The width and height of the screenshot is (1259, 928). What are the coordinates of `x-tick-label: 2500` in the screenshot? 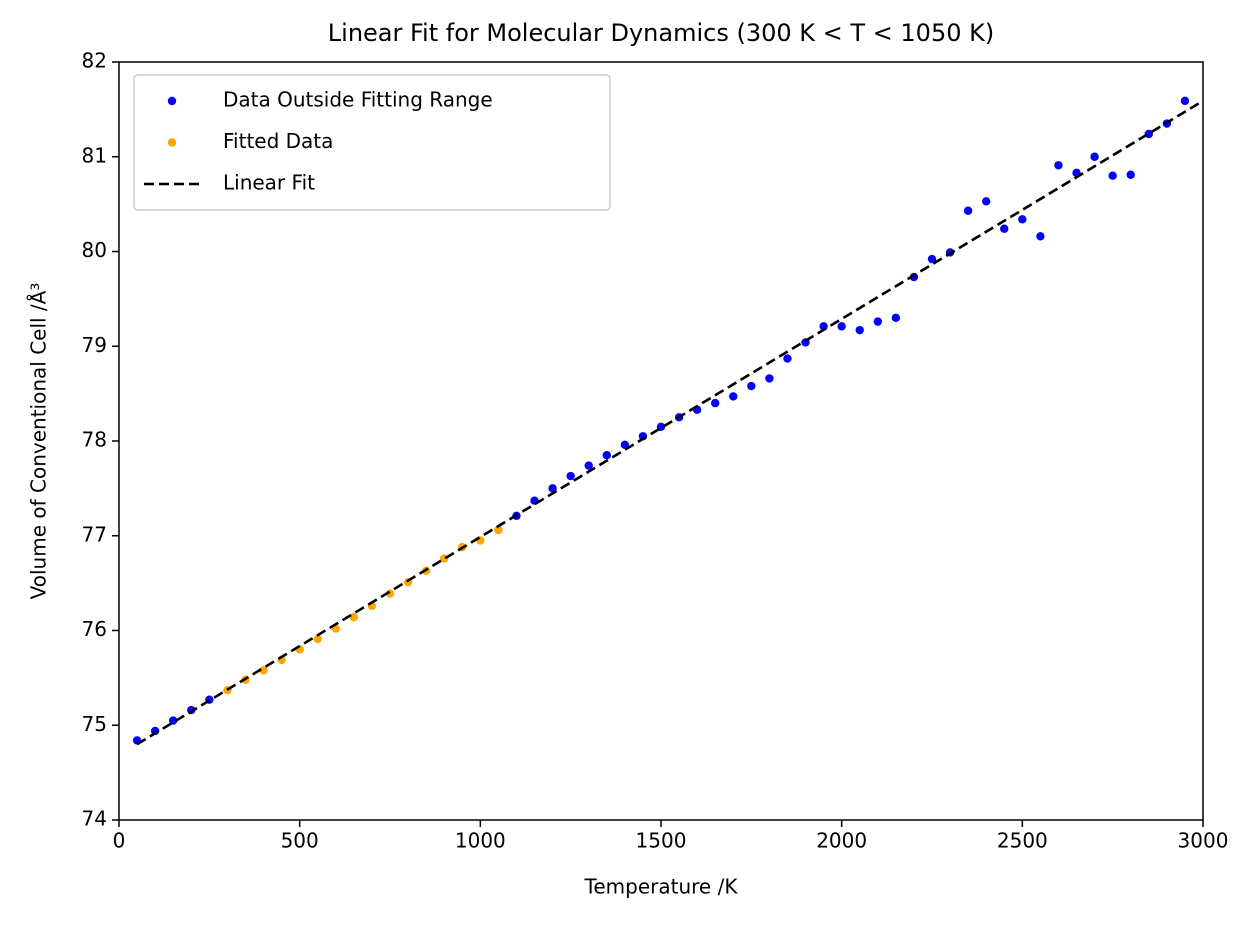 It's located at (1022, 841).